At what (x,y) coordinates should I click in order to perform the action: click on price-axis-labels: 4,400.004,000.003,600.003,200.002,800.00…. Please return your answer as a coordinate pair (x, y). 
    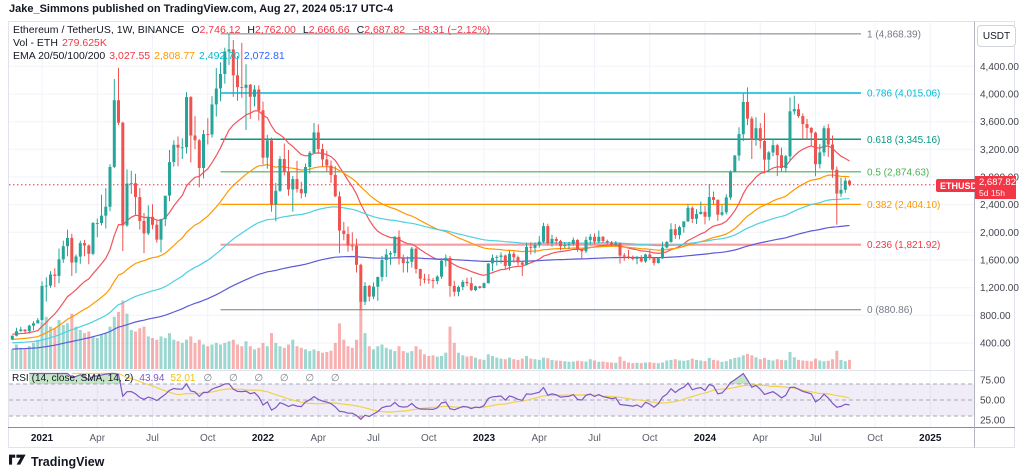
    Looking at the image, I should click on (999, 244).